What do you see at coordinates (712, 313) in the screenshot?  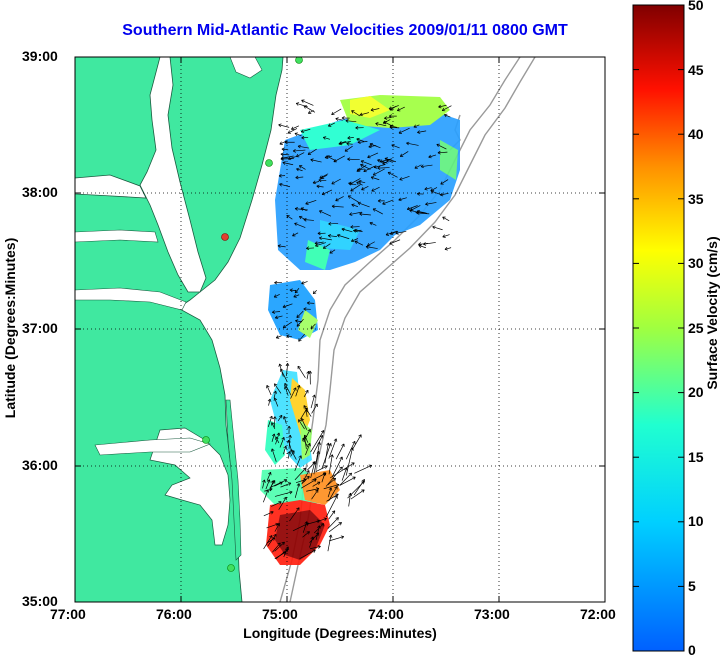 I see `colorbar-label: Surface Velocity (cm/s)` at bounding box center [712, 313].